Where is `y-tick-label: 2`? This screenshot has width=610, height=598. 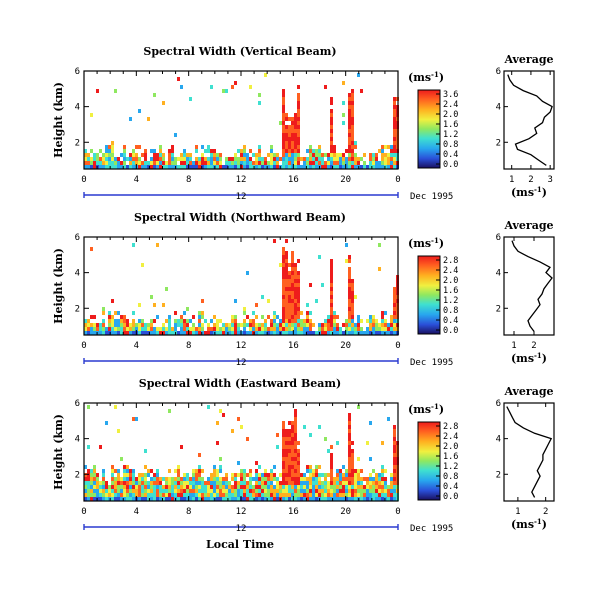 y-tick-label: 2 is located at coordinates (77, 475).